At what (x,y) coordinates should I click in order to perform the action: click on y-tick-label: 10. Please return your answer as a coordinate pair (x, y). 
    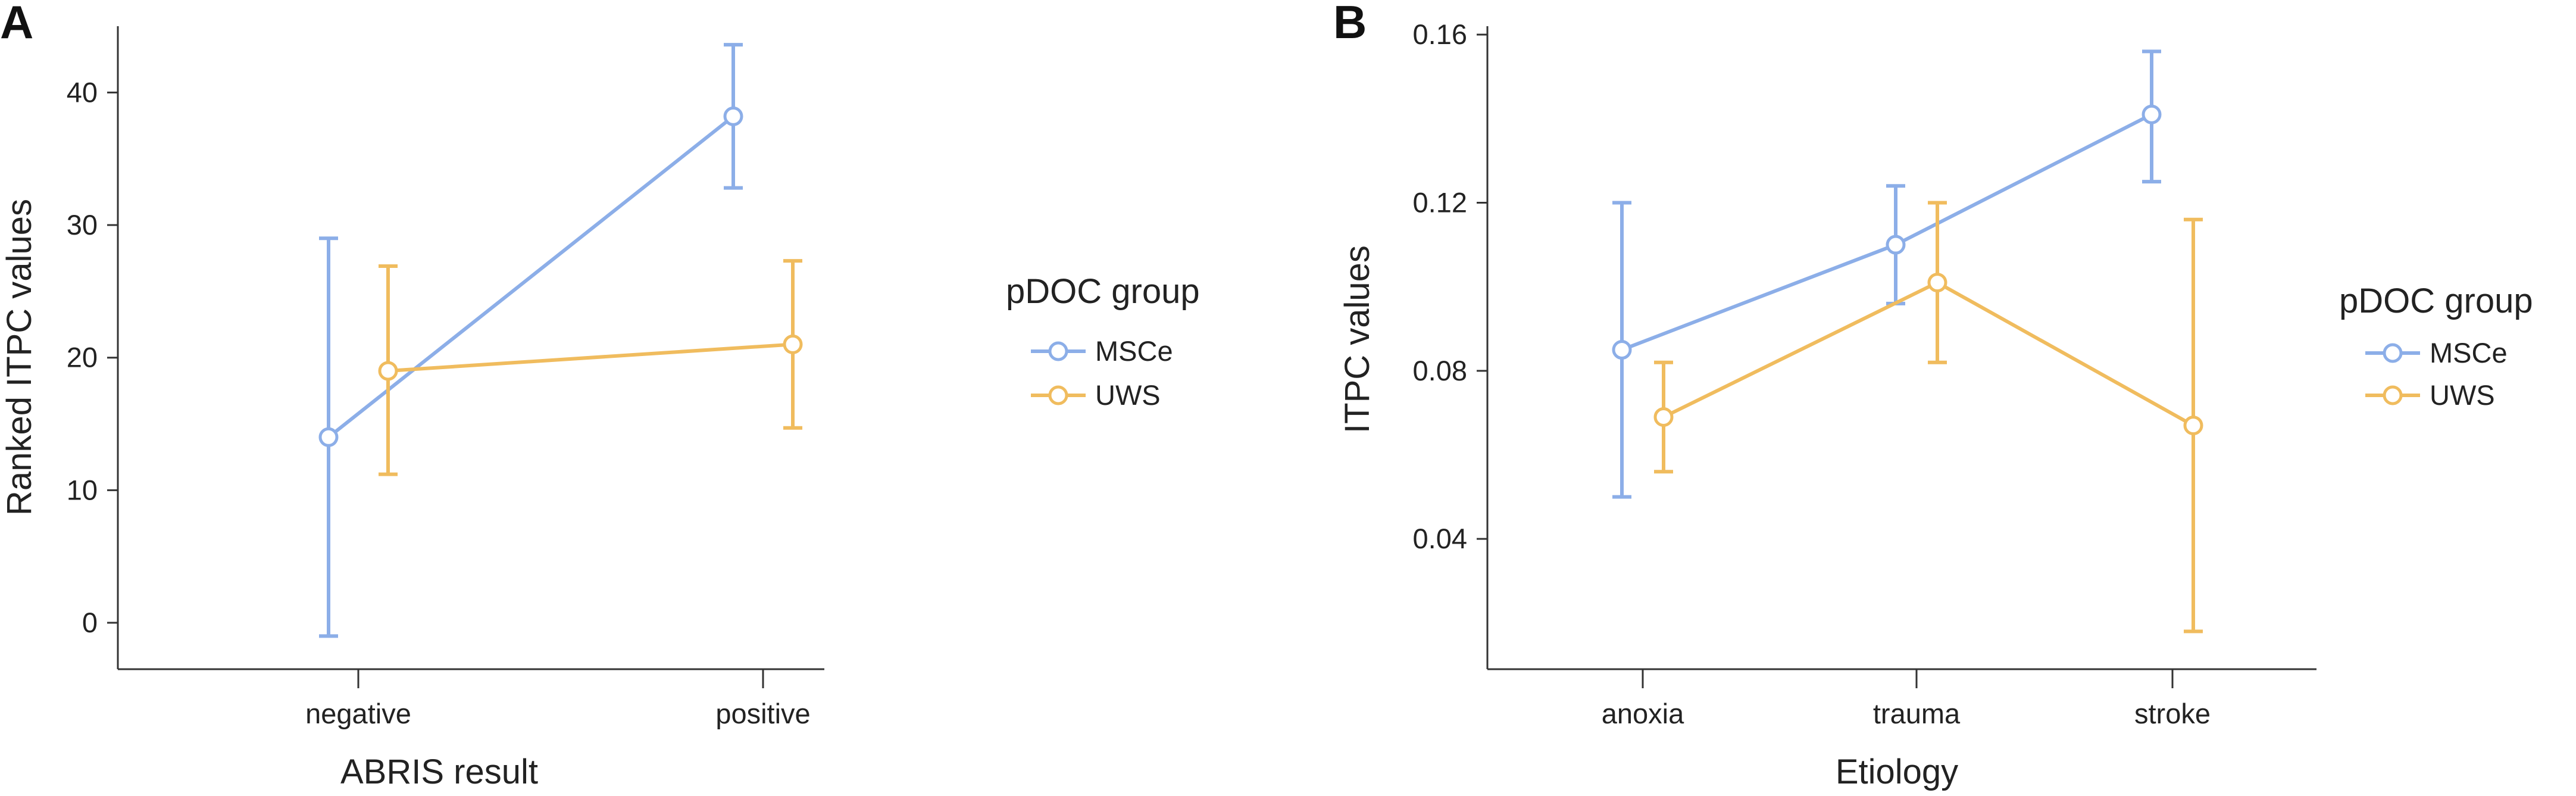
    Looking at the image, I should click on (82, 489).